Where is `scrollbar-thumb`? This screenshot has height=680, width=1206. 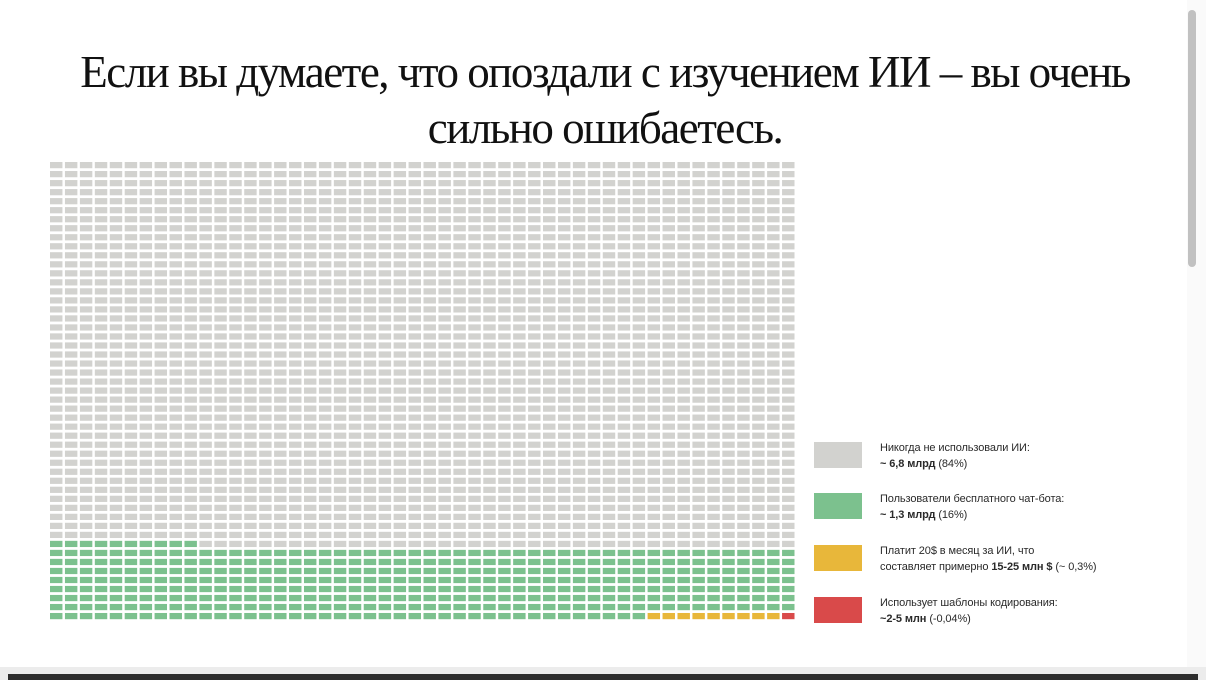 scrollbar-thumb is located at coordinates (1192, 138).